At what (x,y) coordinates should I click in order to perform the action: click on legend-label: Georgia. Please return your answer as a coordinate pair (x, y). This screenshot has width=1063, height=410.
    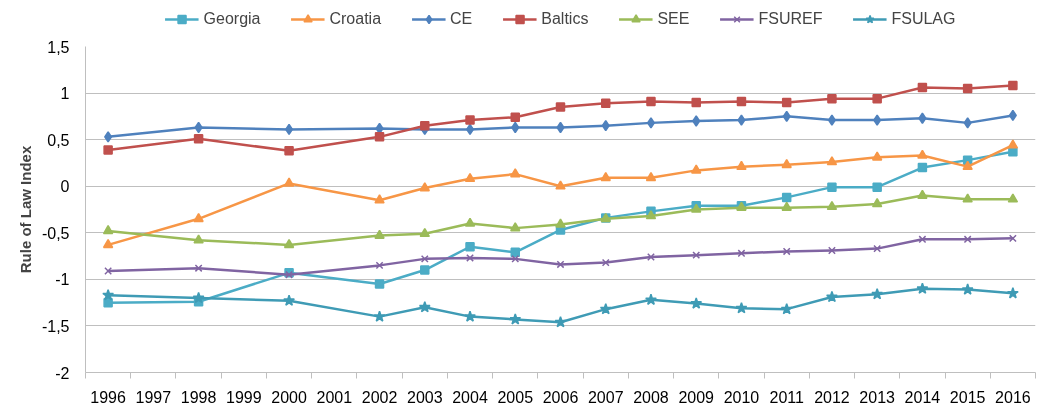
    Looking at the image, I should click on (232, 19).